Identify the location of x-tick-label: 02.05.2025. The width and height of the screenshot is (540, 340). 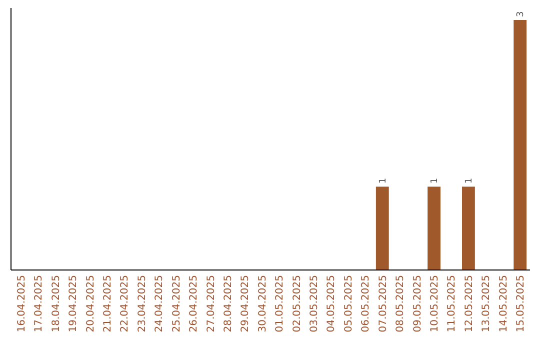
(297, 303).